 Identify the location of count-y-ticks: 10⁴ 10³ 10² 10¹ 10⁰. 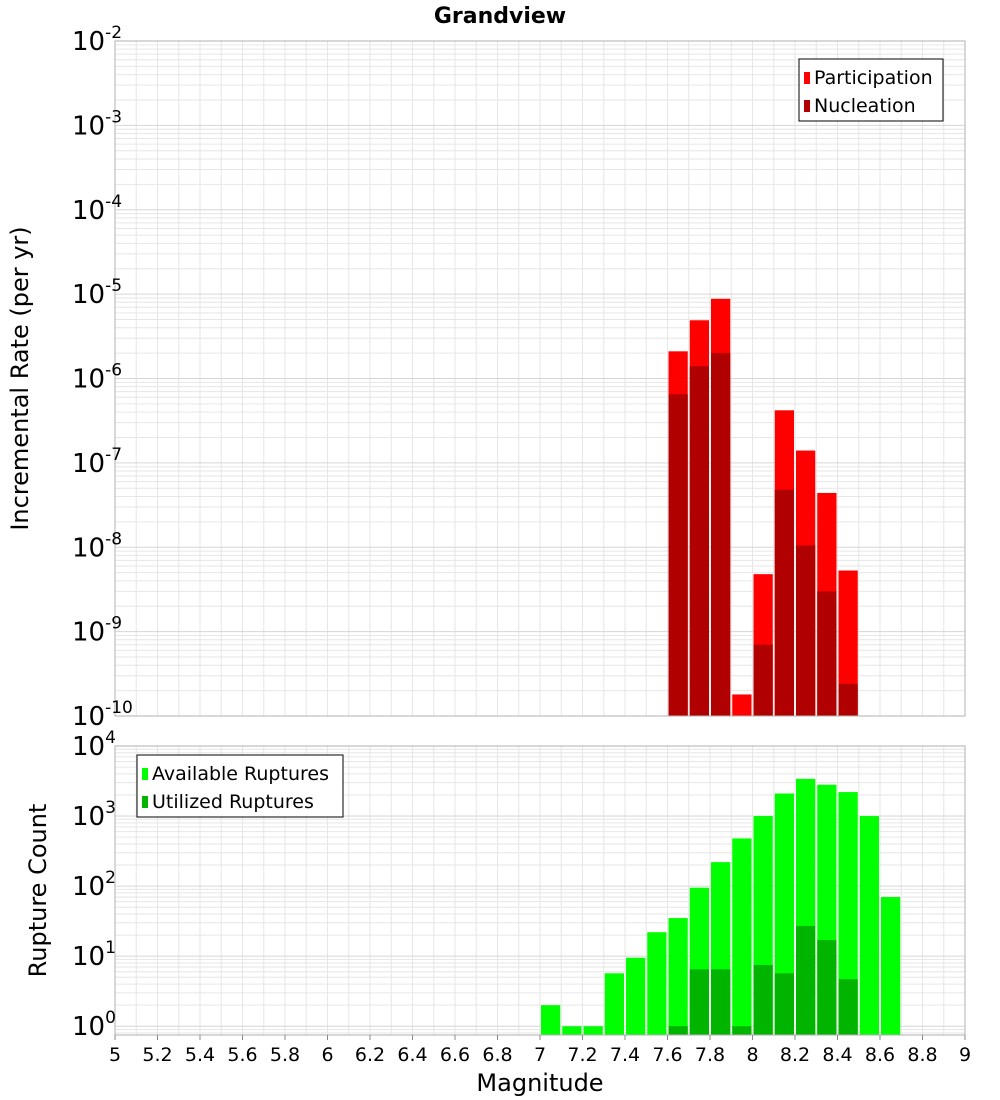
(94, 885).